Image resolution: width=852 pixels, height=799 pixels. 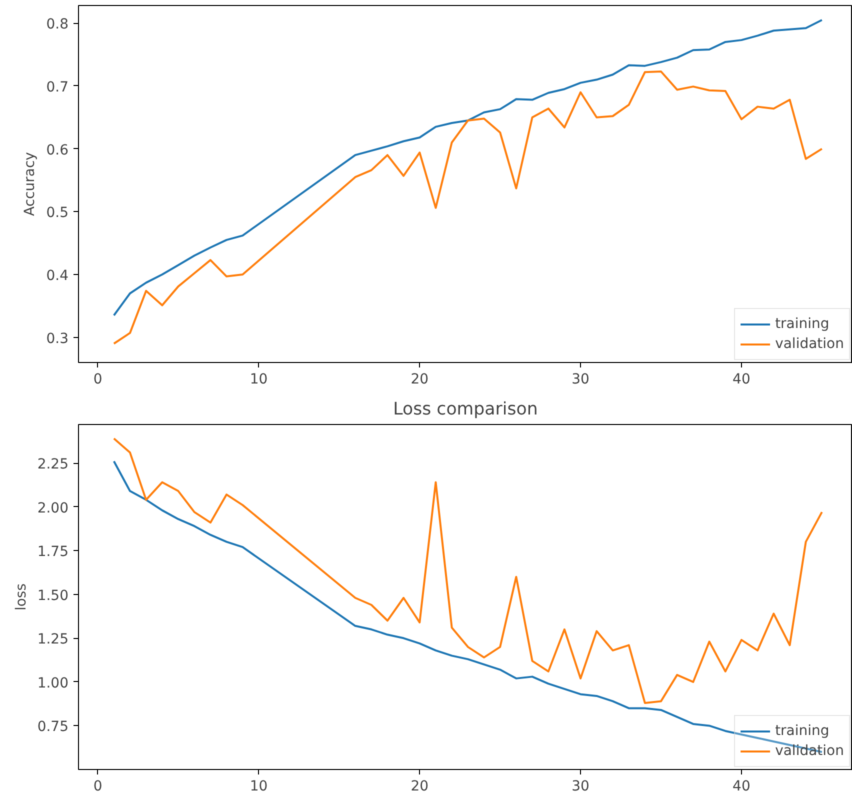 I want to click on y-tick-label: 1.75, so click(x=52, y=552).